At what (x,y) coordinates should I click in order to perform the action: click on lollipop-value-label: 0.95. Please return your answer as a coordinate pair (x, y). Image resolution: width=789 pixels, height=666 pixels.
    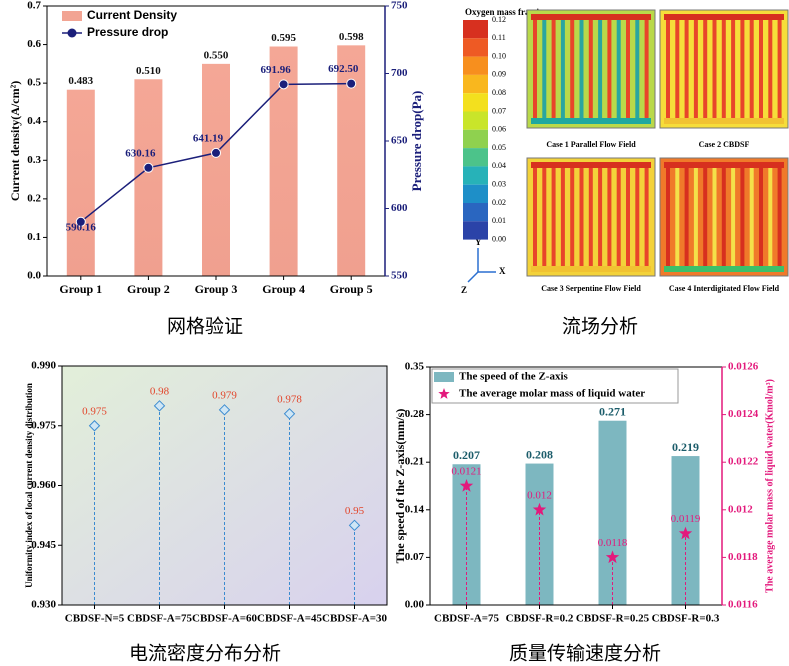
    Looking at the image, I should click on (355, 511).